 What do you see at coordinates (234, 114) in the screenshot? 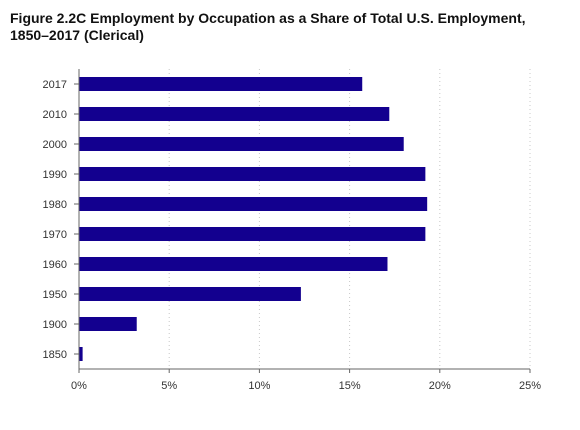
I see `bar-2010` at bounding box center [234, 114].